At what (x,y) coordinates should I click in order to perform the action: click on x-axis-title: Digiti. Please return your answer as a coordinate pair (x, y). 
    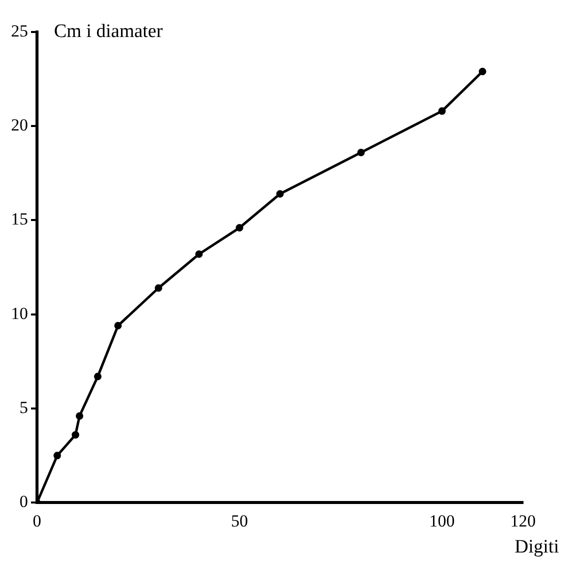
    Looking at the image, I should click on (536, 547).